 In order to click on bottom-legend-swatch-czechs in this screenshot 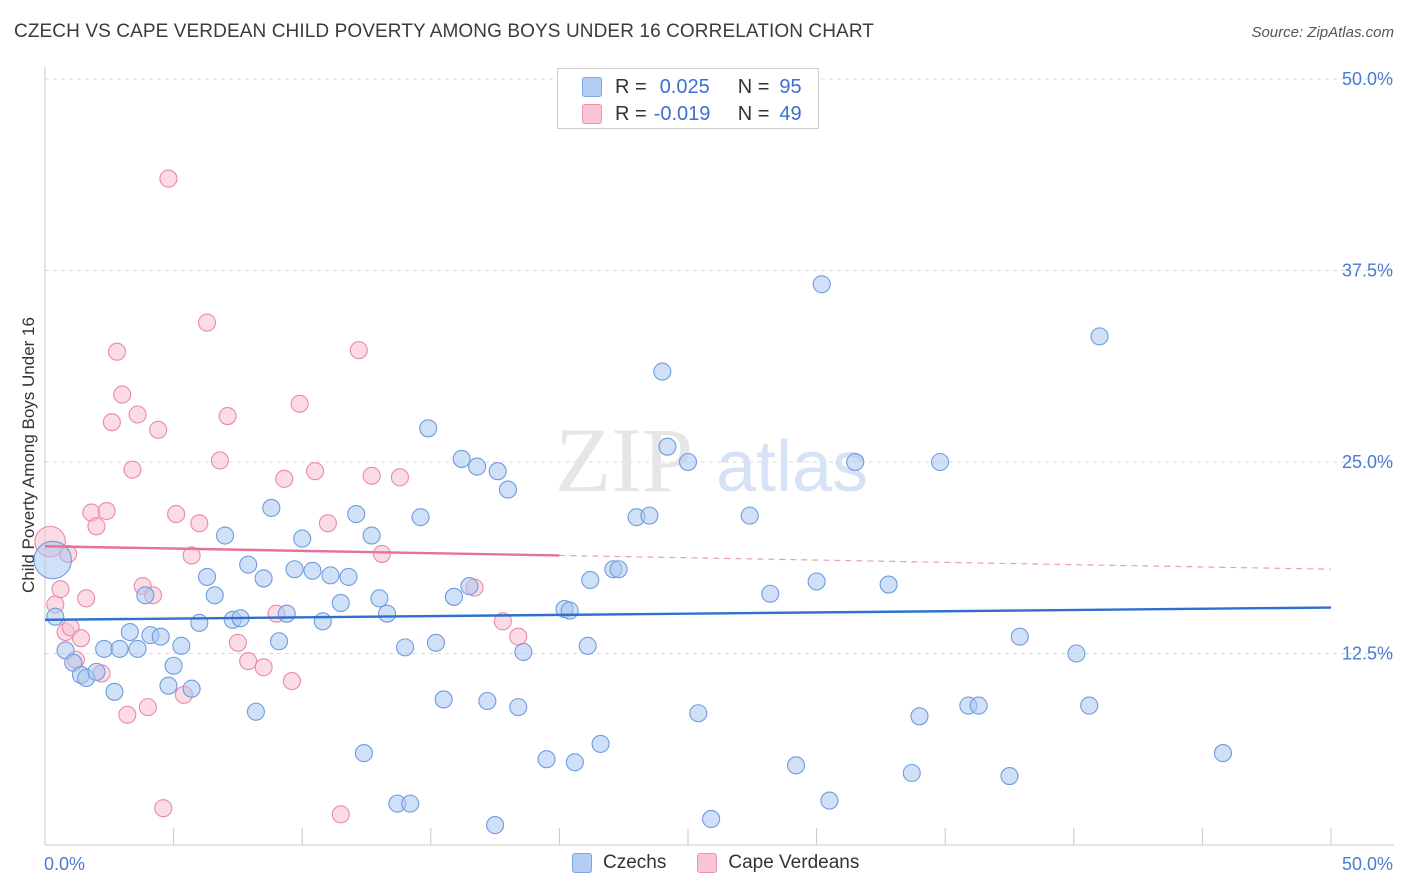, I will do `click(582, 863)`.